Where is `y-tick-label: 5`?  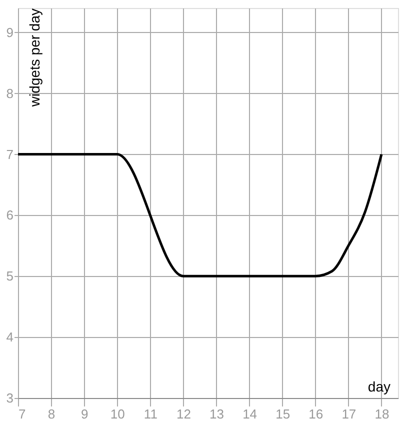 y-tick-label: 5 is located at coordinates (10, 276).